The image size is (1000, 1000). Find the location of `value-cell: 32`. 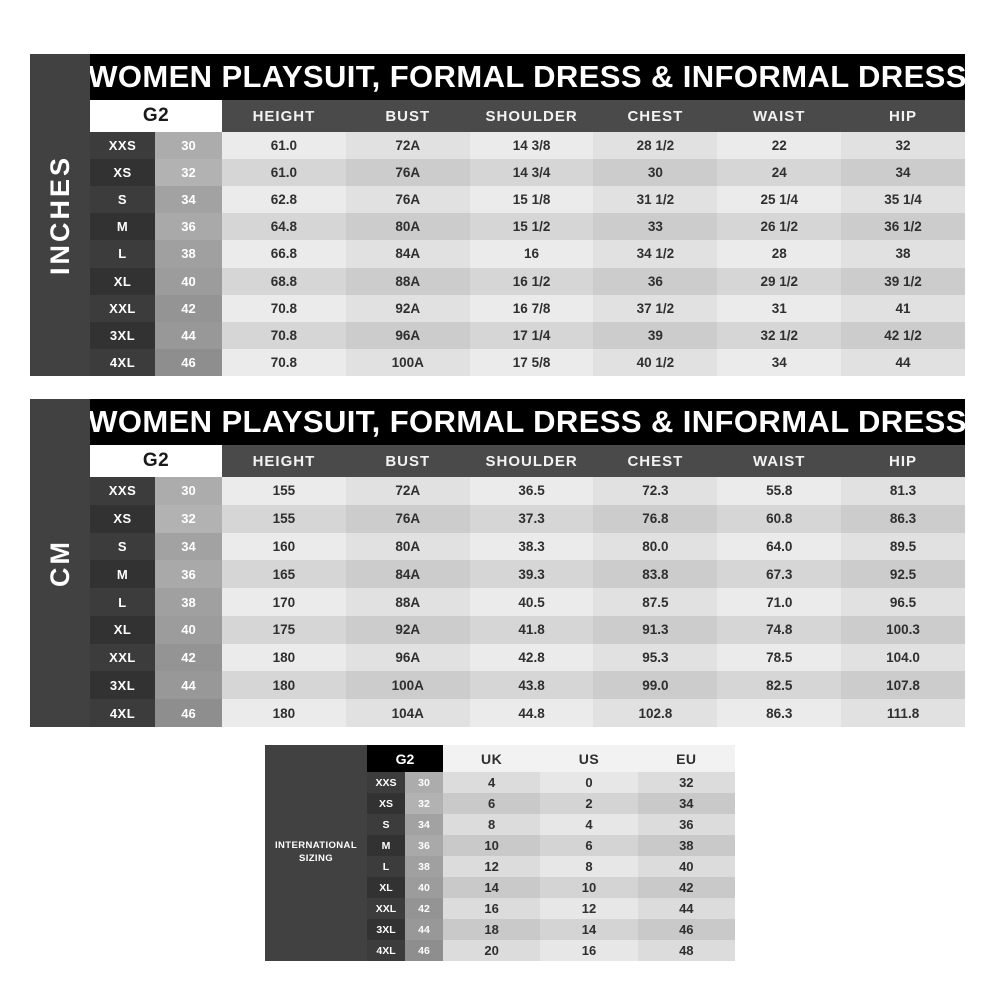

value-cell: 32 is located at coordinates (686, 782).